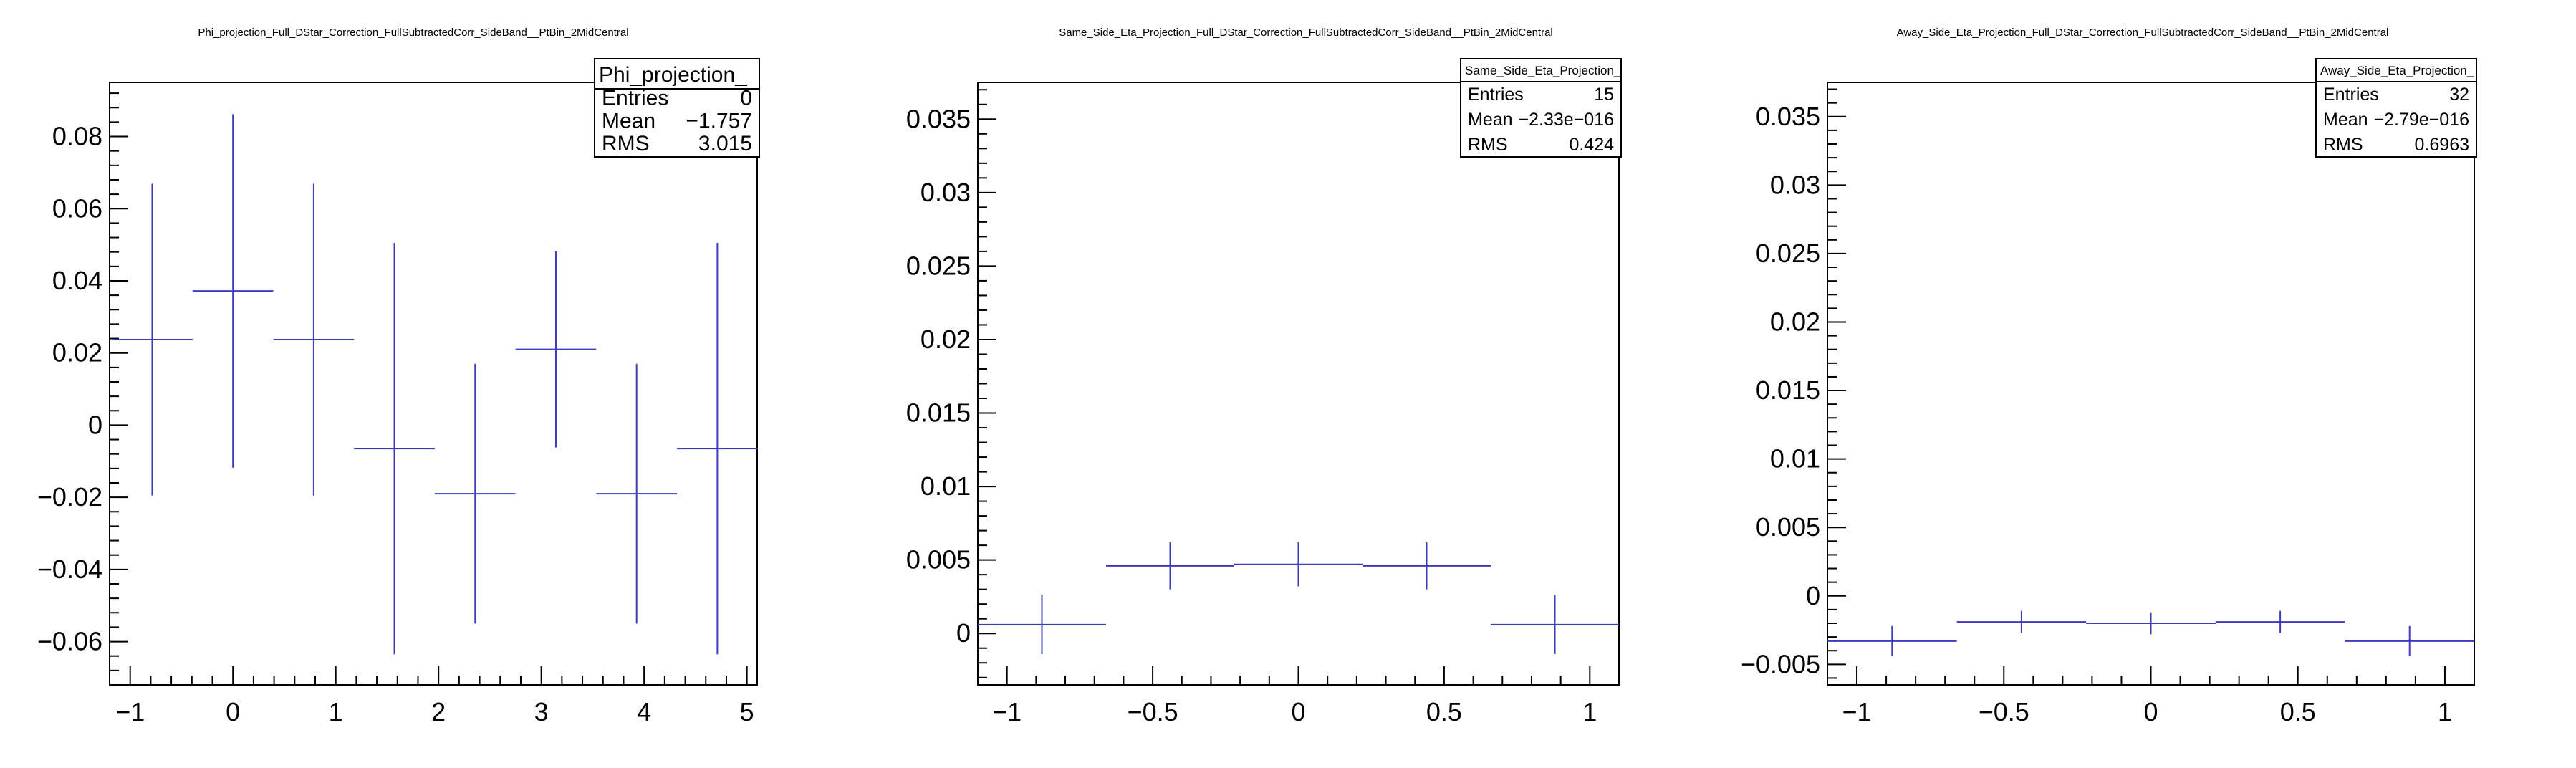 Image resolution: width=2576 pixels, height=768 pixels. Describe the element at coordinates (719, 121) in the screenshot. I see `stats-value: −1.757` at that location.